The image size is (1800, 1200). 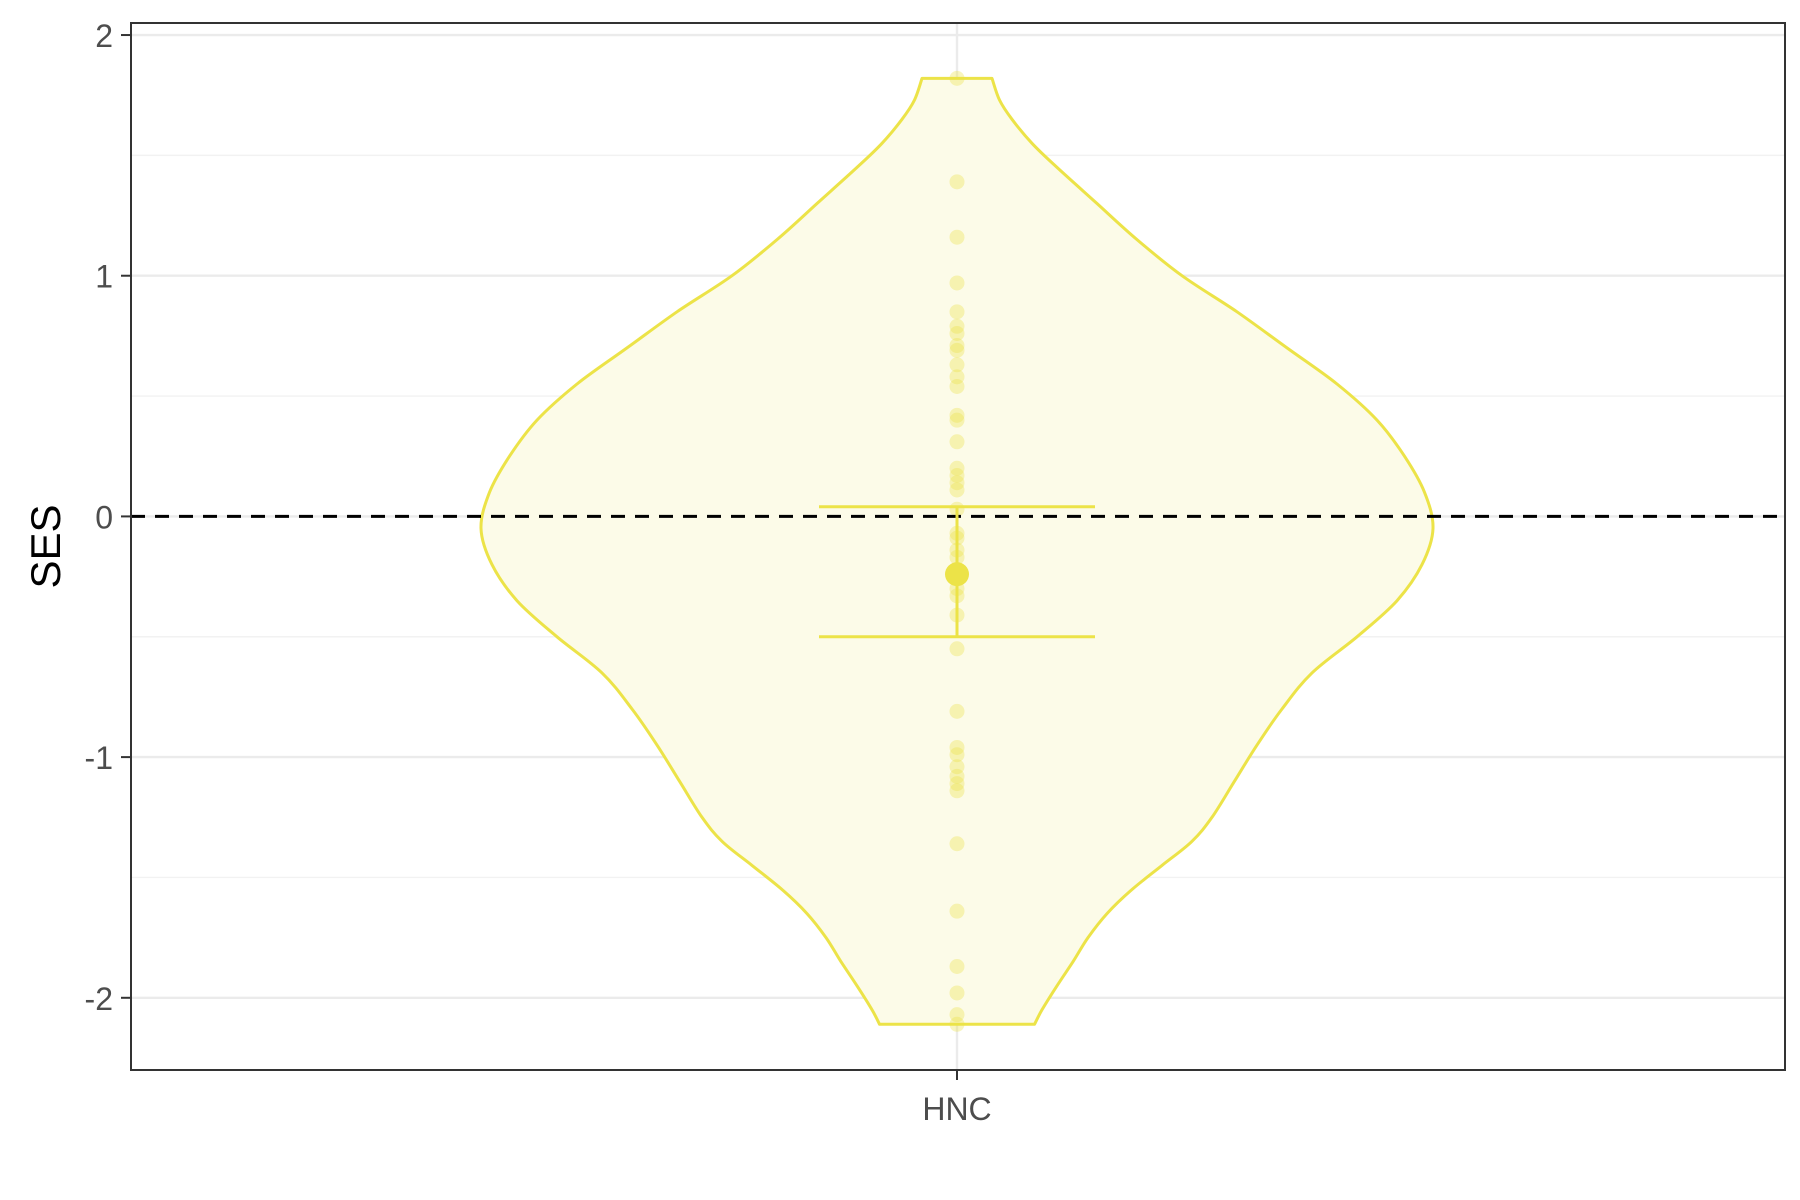 I want to click on x-tick-label: HNC, so click(x=956, y=1109).